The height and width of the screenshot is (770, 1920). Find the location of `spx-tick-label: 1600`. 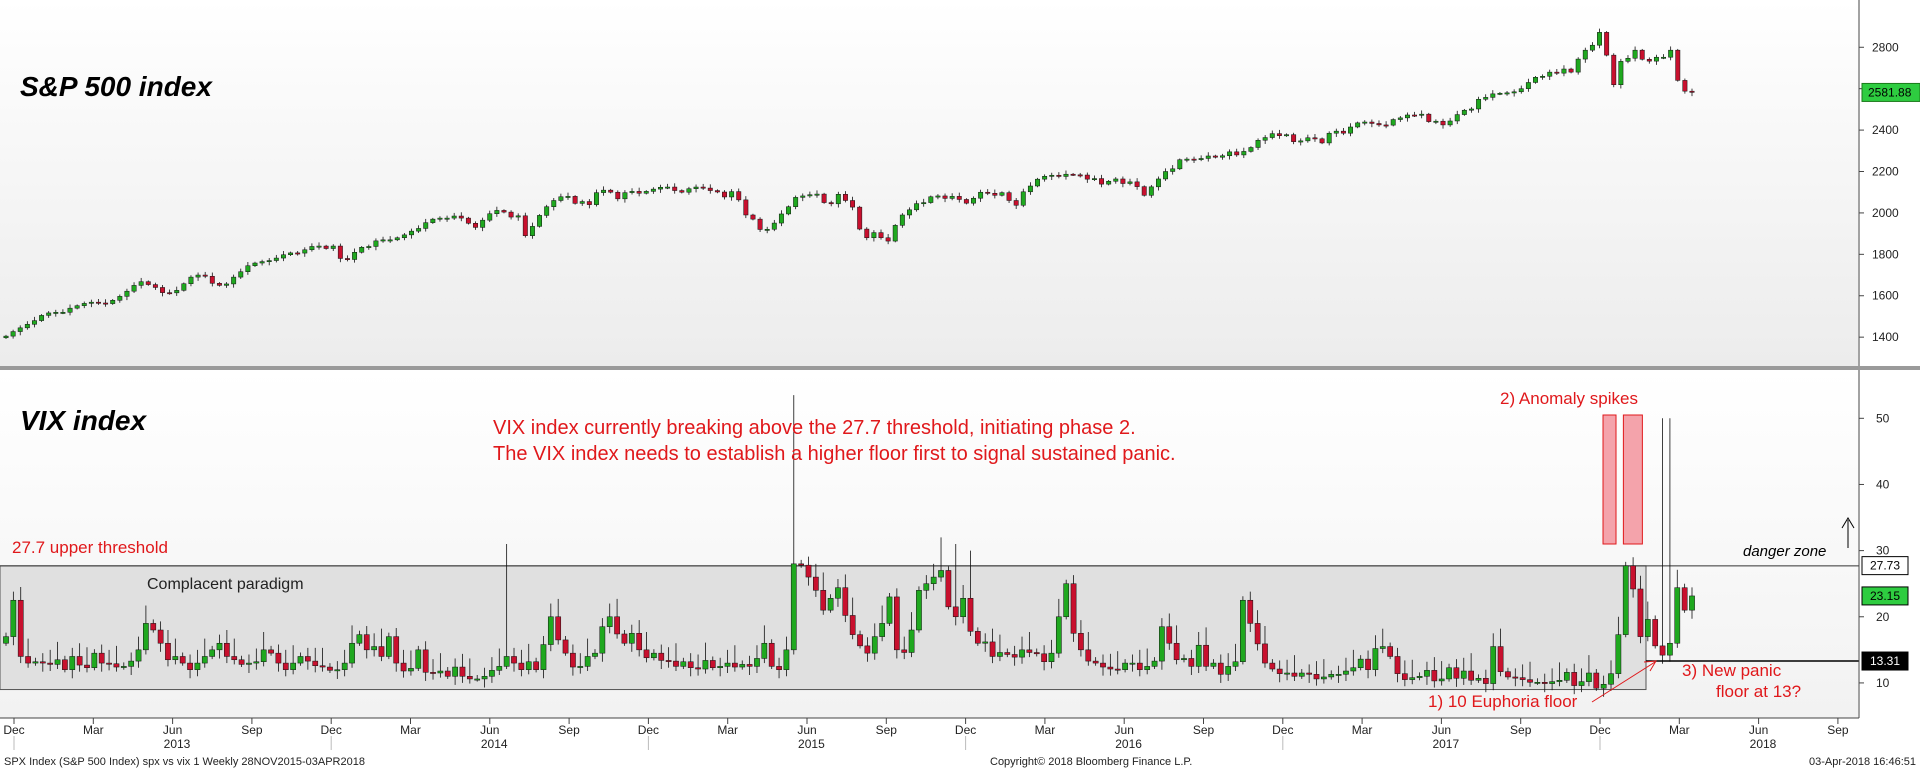

spx-tick-label: 1600 is located at coordinates (1885, 296).